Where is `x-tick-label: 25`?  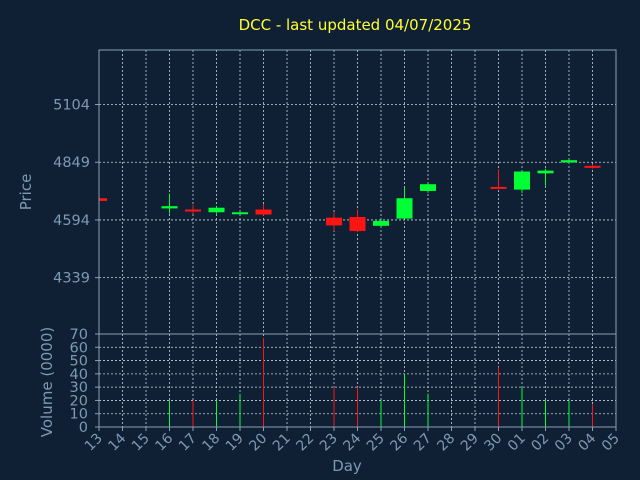
x-tick-label: 25 is located at coordinates (376, 443).